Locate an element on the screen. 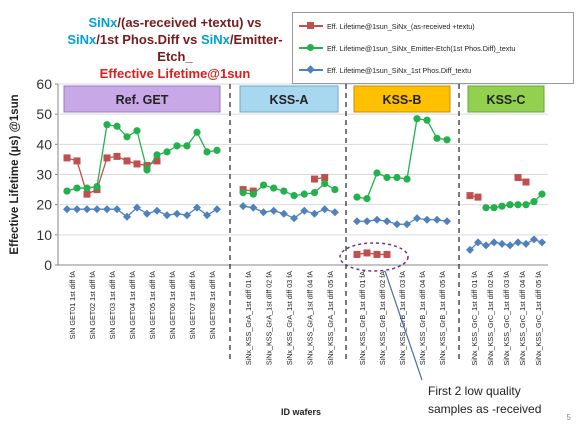  title-sinx-3: SiNx is located at coordinates (215, 39).